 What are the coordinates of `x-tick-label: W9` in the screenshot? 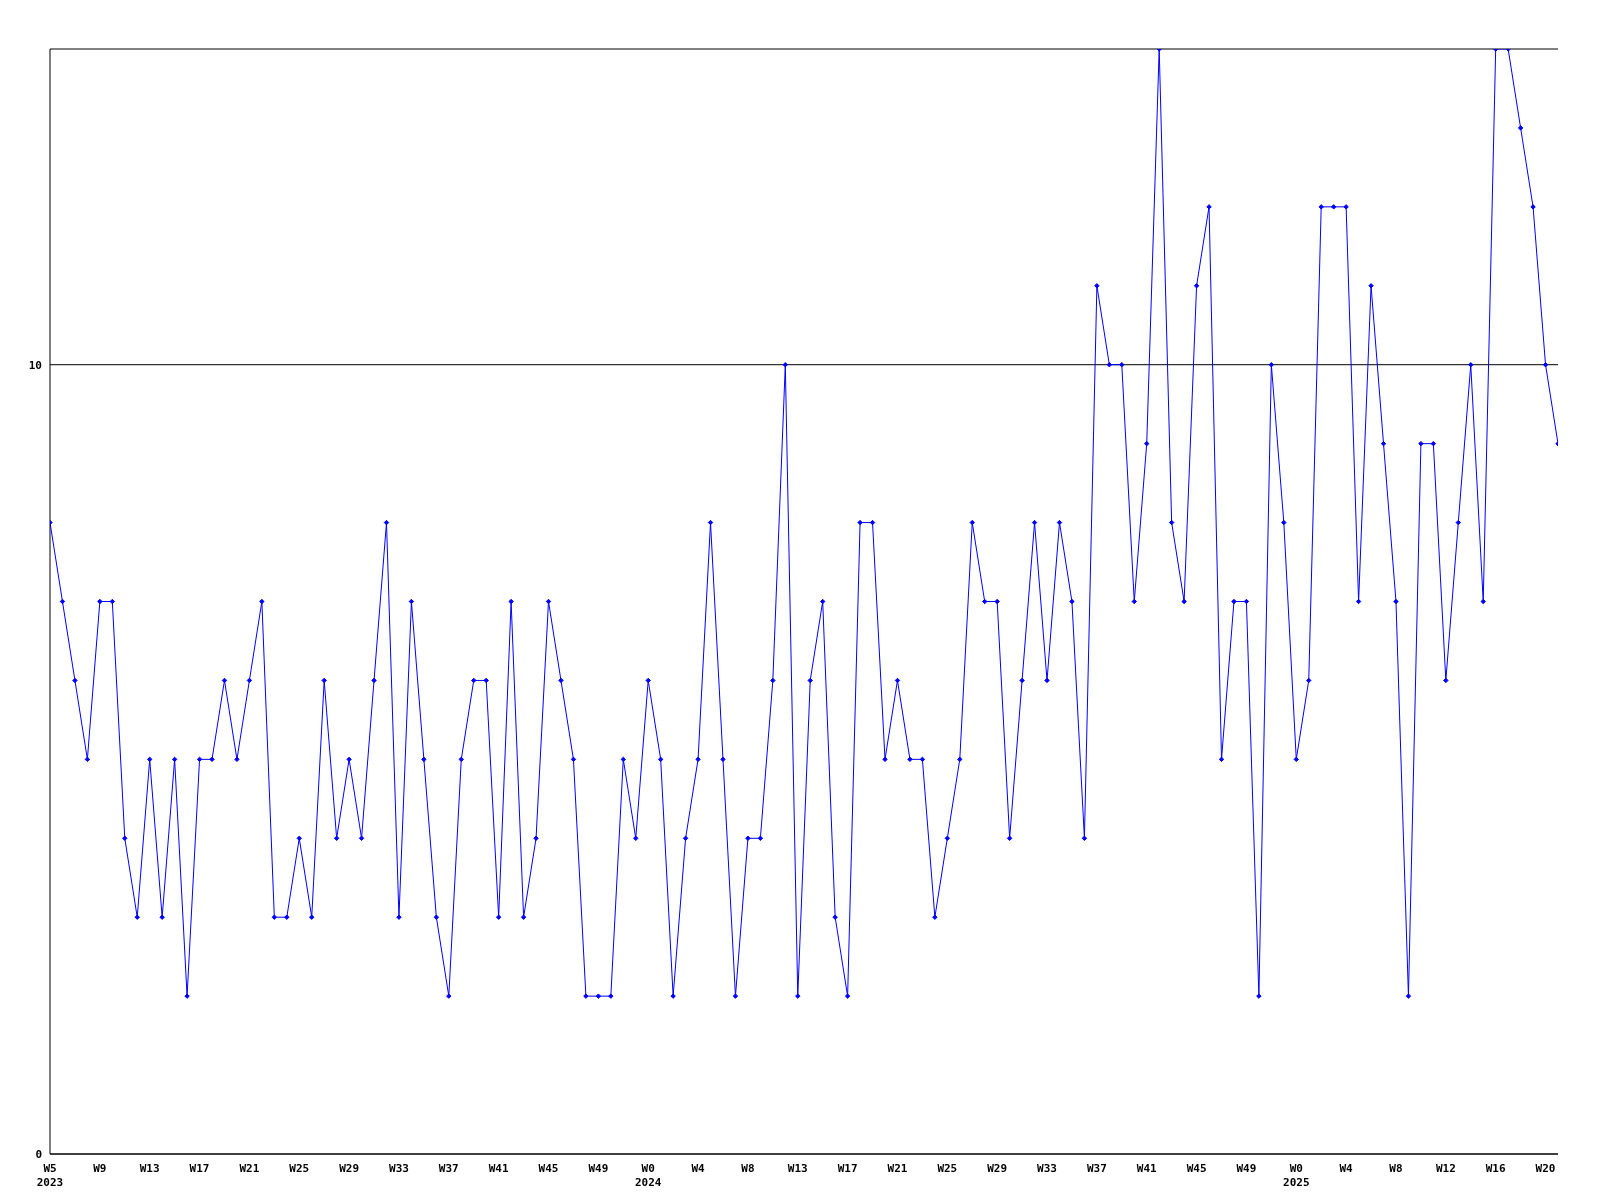 It's located at (100, 1168).